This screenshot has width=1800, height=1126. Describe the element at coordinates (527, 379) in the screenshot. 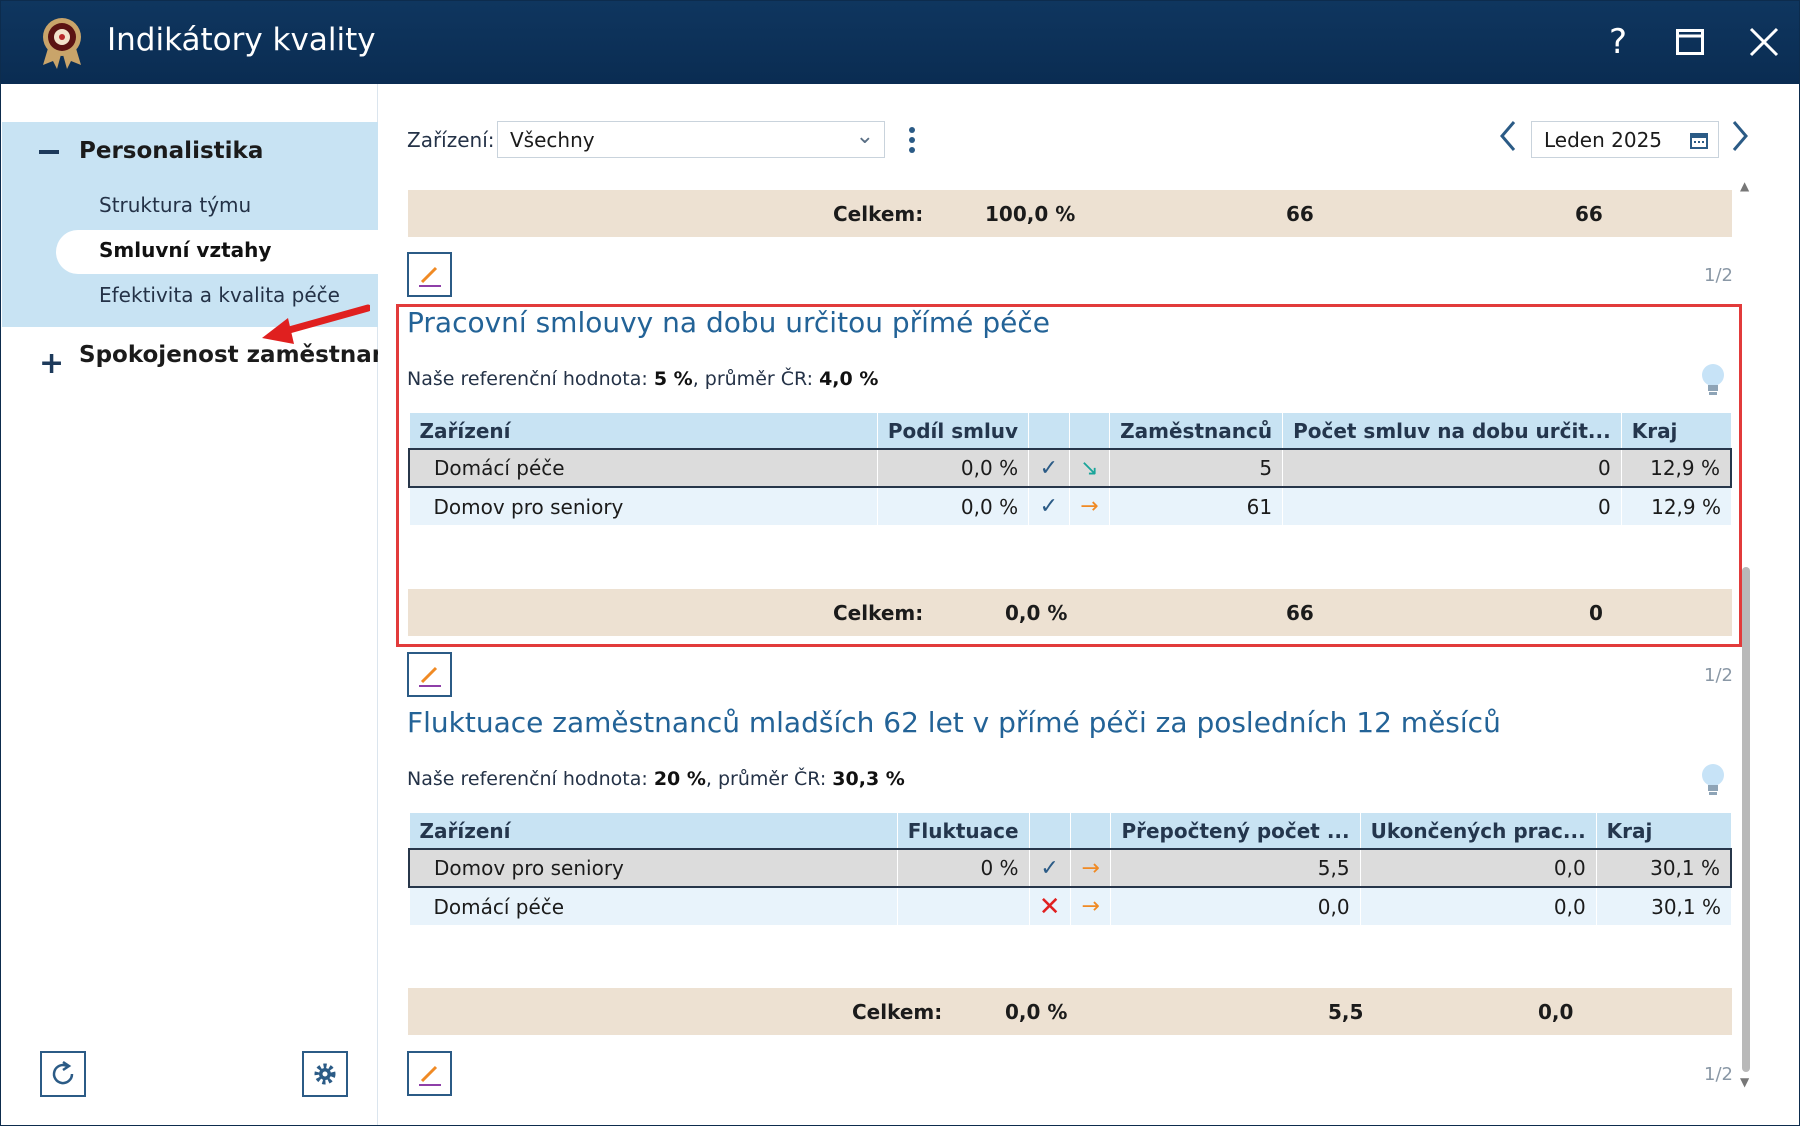

I see `ref-label: Naše referenční hodnota:` at that location.